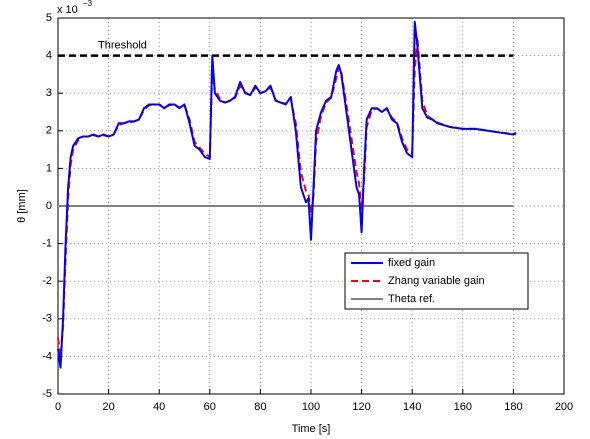 The width and height of the screenshot is (590, 439). I want to click on y-multiplier-exponent: −3, so click(88, 4).